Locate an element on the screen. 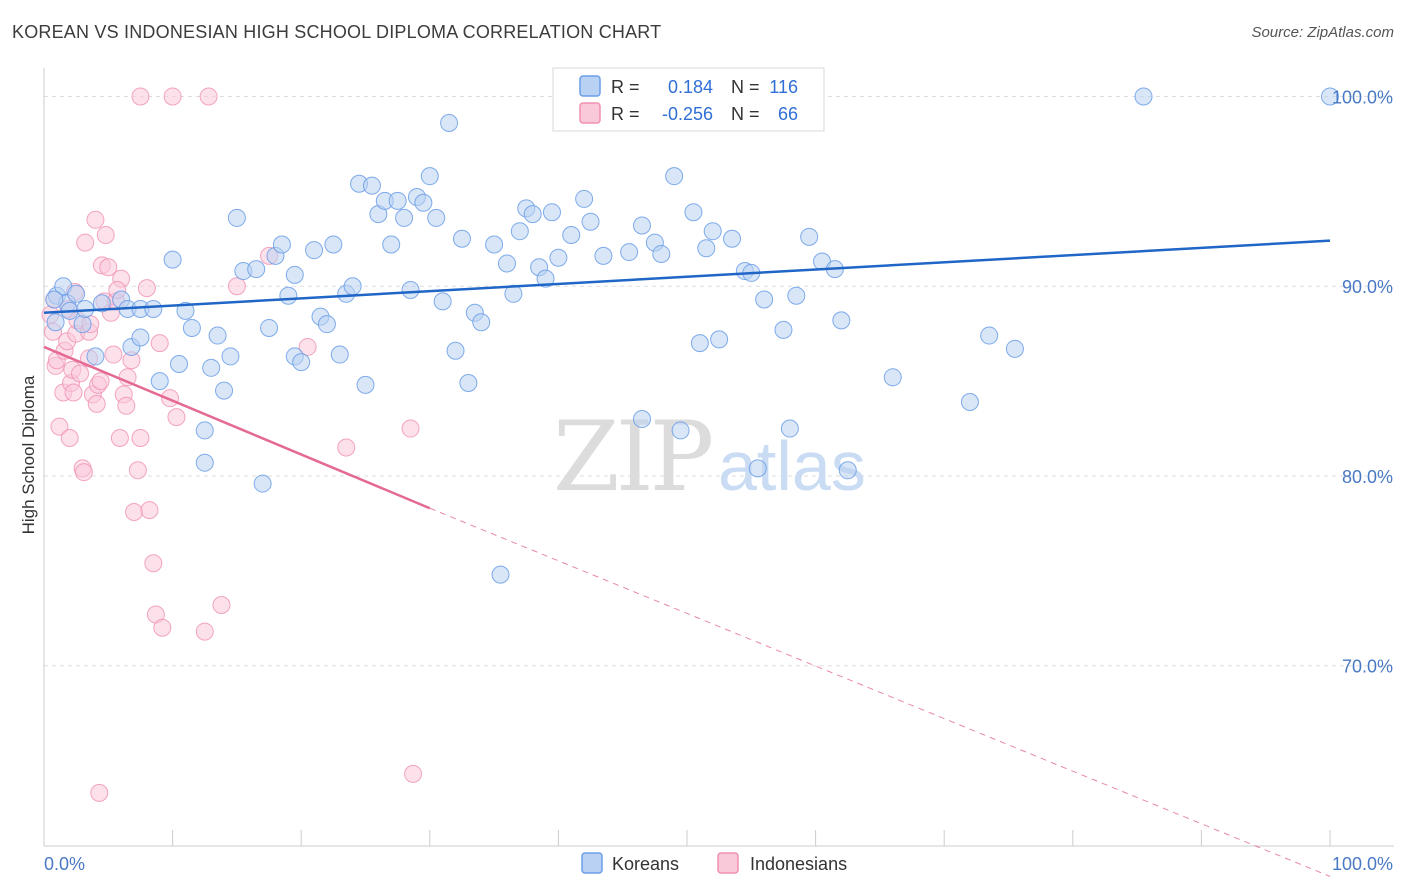  x-tick-label-max: 100.0% is located at coordinates (1362, 864).